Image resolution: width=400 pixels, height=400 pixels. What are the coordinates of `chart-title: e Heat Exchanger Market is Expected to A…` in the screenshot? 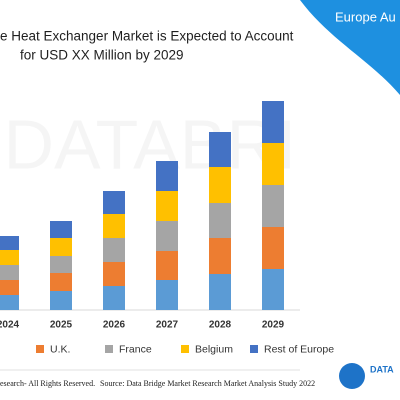 It's located at (147, 36).